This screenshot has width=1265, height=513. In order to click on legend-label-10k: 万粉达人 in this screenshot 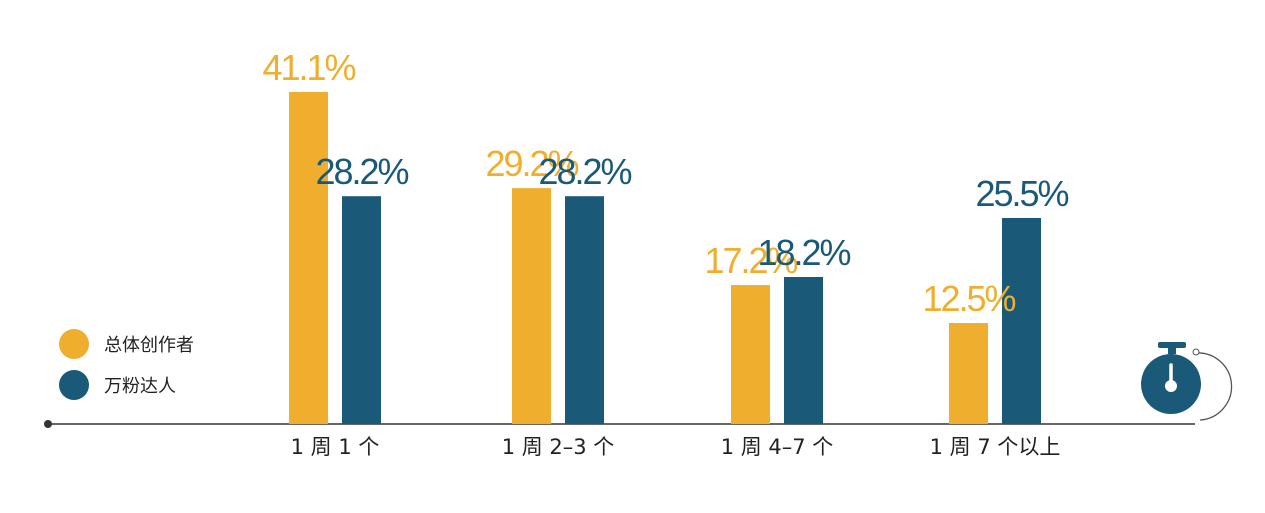, I will do `click(140, 386)`.